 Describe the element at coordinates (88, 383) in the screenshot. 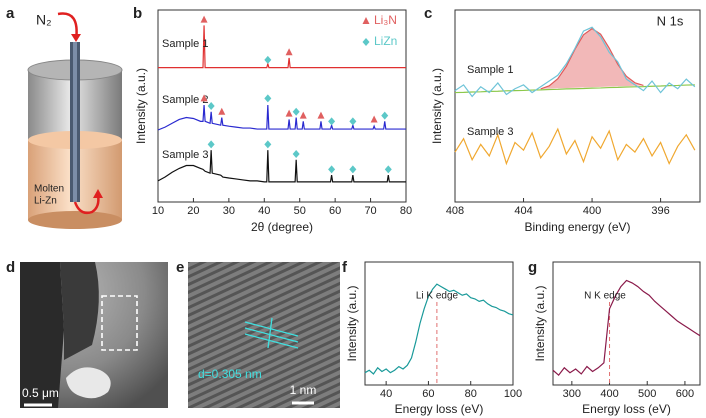

I see `particle` at that location.